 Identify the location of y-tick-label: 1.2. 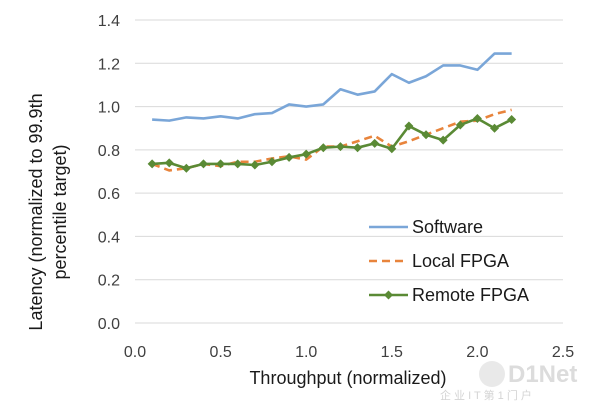
(109, 64).